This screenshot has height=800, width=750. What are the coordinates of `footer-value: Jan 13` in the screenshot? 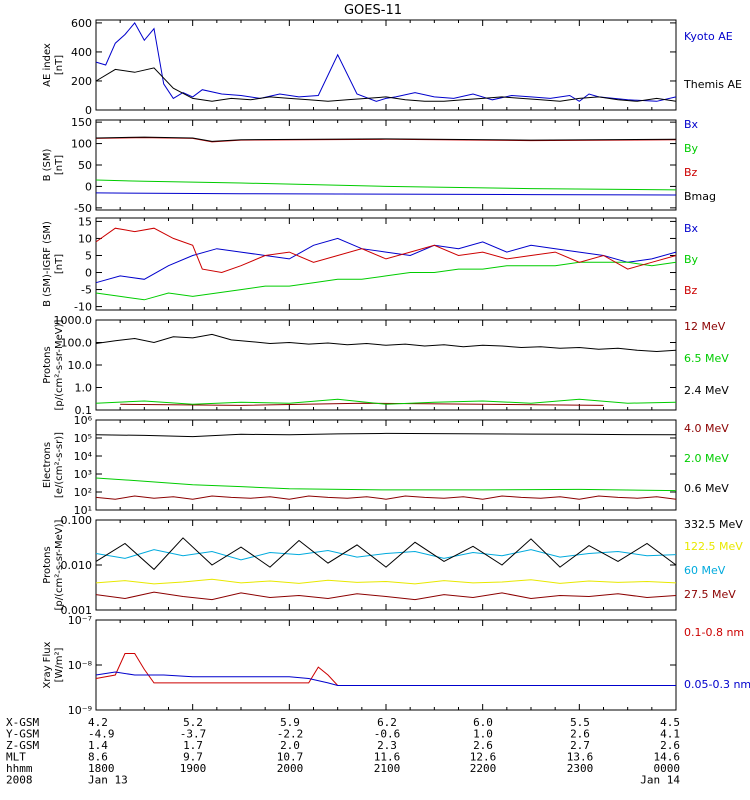 It's located at (108, 780).